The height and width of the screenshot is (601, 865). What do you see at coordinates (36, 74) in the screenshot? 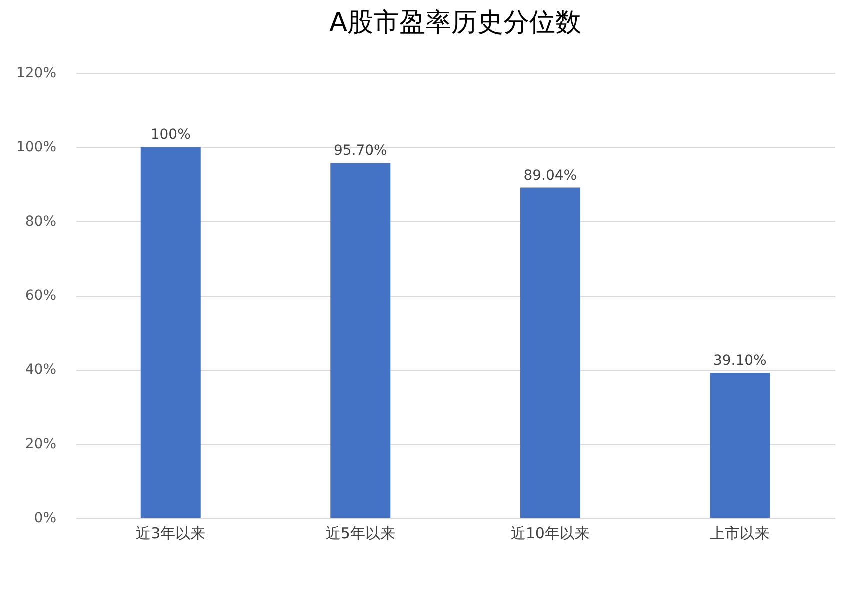
I see `y-tick-label: 120%` at bounding box center [36, 74].